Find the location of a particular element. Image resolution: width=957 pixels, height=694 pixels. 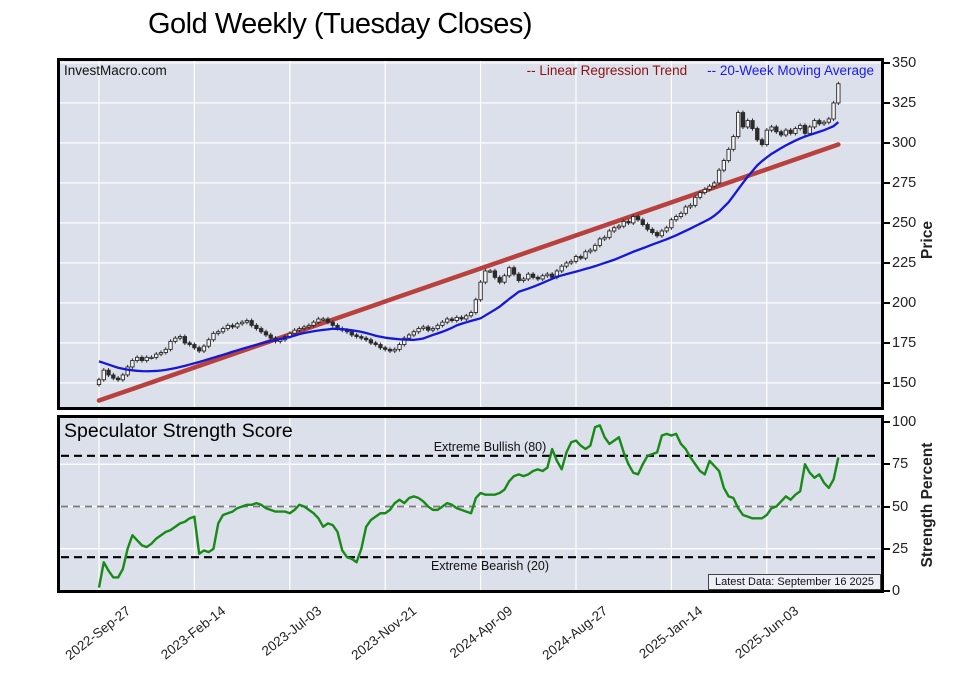

price-tick-350: 350 is located at coordinates (904, 62).